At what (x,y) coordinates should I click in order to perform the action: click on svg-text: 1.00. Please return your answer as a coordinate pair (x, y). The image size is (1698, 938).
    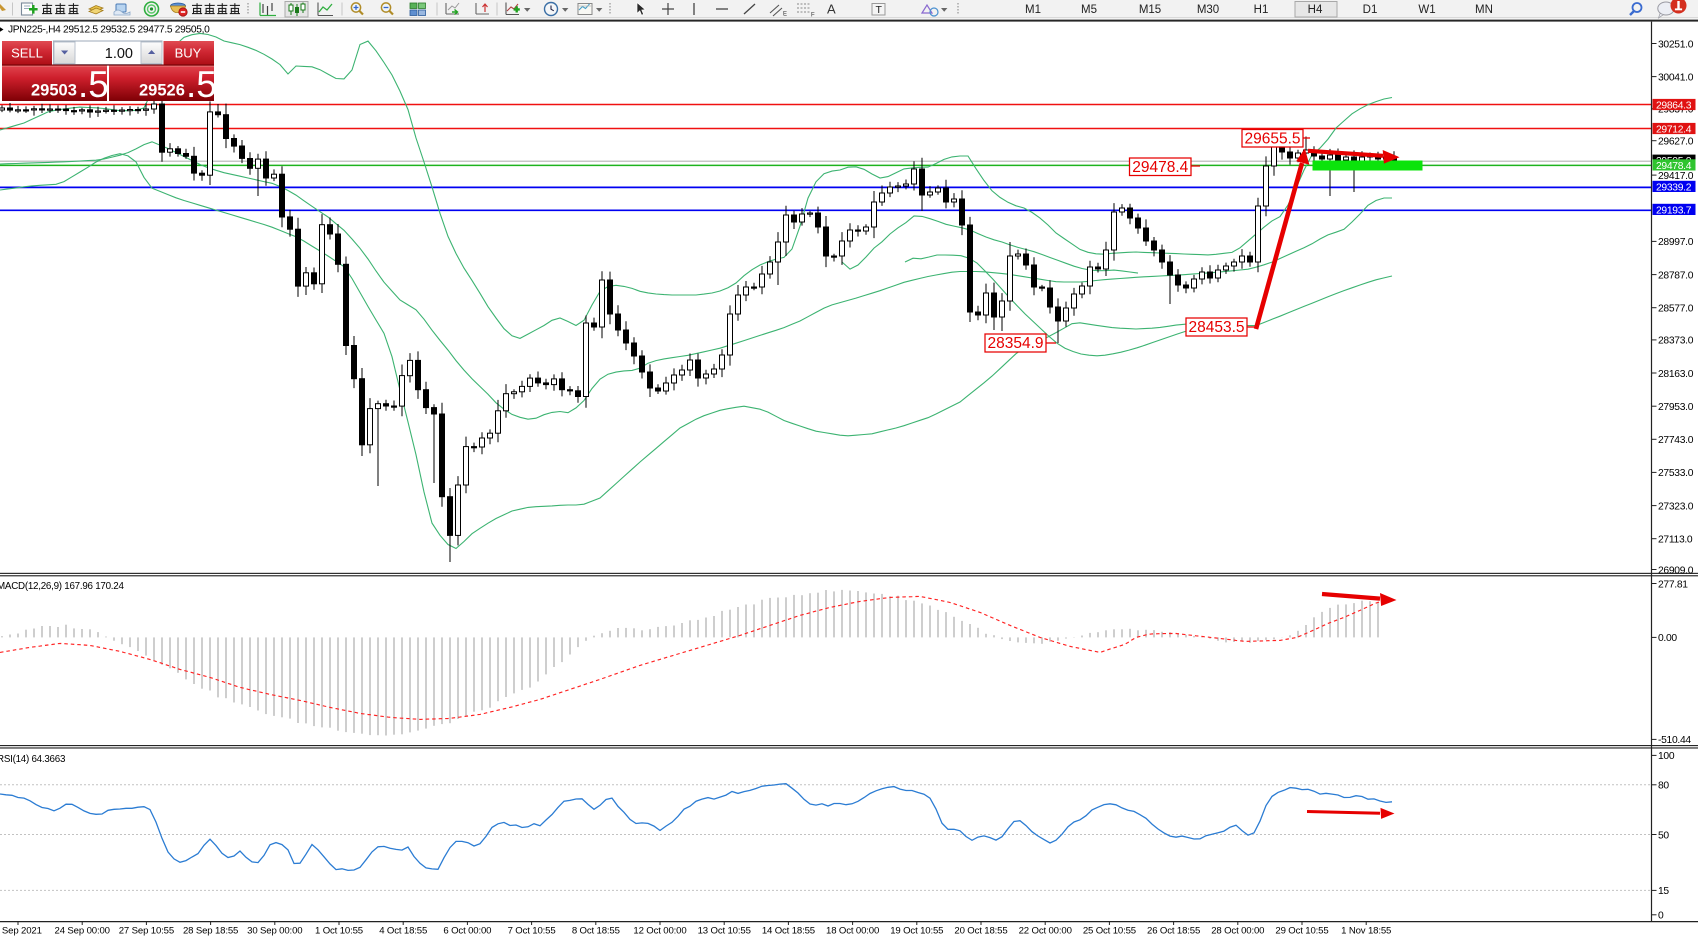
    Looking at the image, I should click on (119, 54).